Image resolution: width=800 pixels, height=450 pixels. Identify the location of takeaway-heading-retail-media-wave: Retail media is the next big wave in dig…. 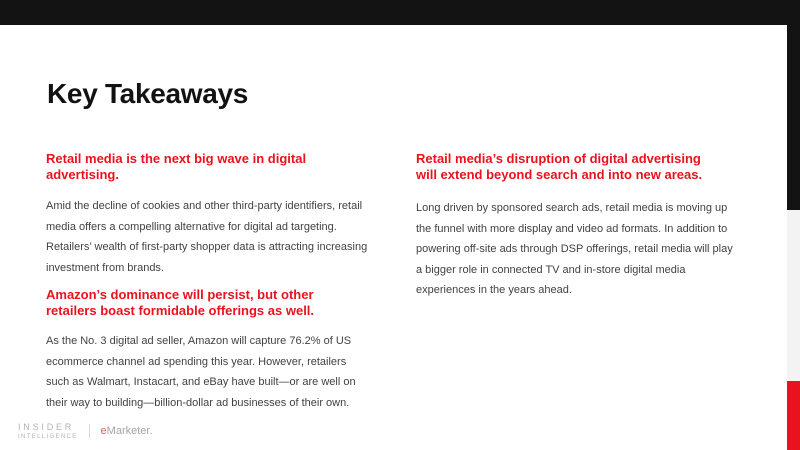
(176, 166).